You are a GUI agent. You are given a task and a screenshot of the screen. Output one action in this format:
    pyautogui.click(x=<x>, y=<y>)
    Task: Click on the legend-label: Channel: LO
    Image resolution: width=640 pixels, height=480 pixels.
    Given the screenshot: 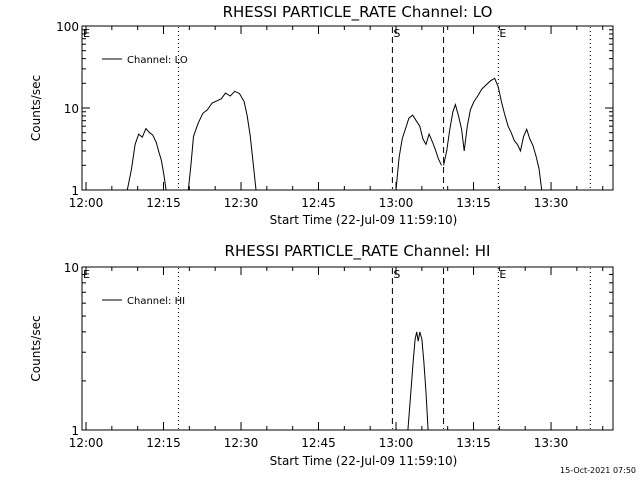 What is the action you would take?
    pyautogui.click(x=157, y=60)
    